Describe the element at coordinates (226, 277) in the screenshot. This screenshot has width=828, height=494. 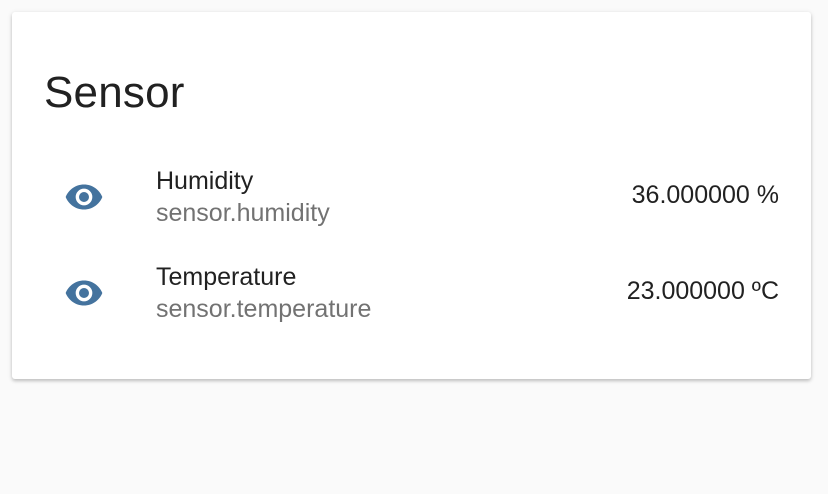
I see `entity-name: Temperature` at that location.